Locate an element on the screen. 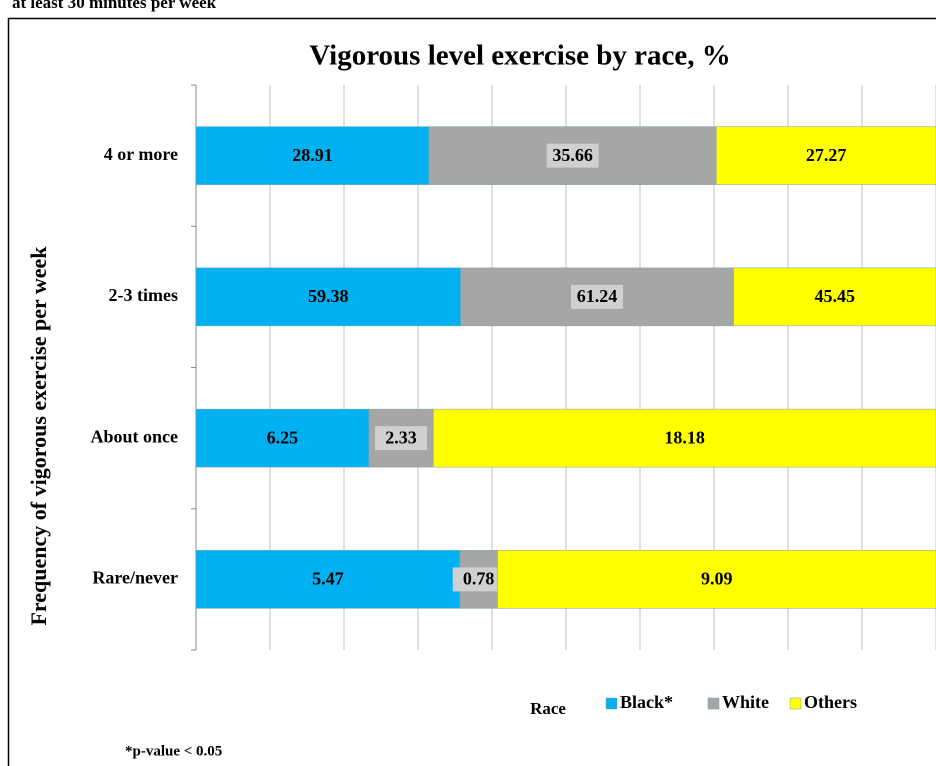  y-tick-label: 2-3 times is located at coordinates (143, 295).